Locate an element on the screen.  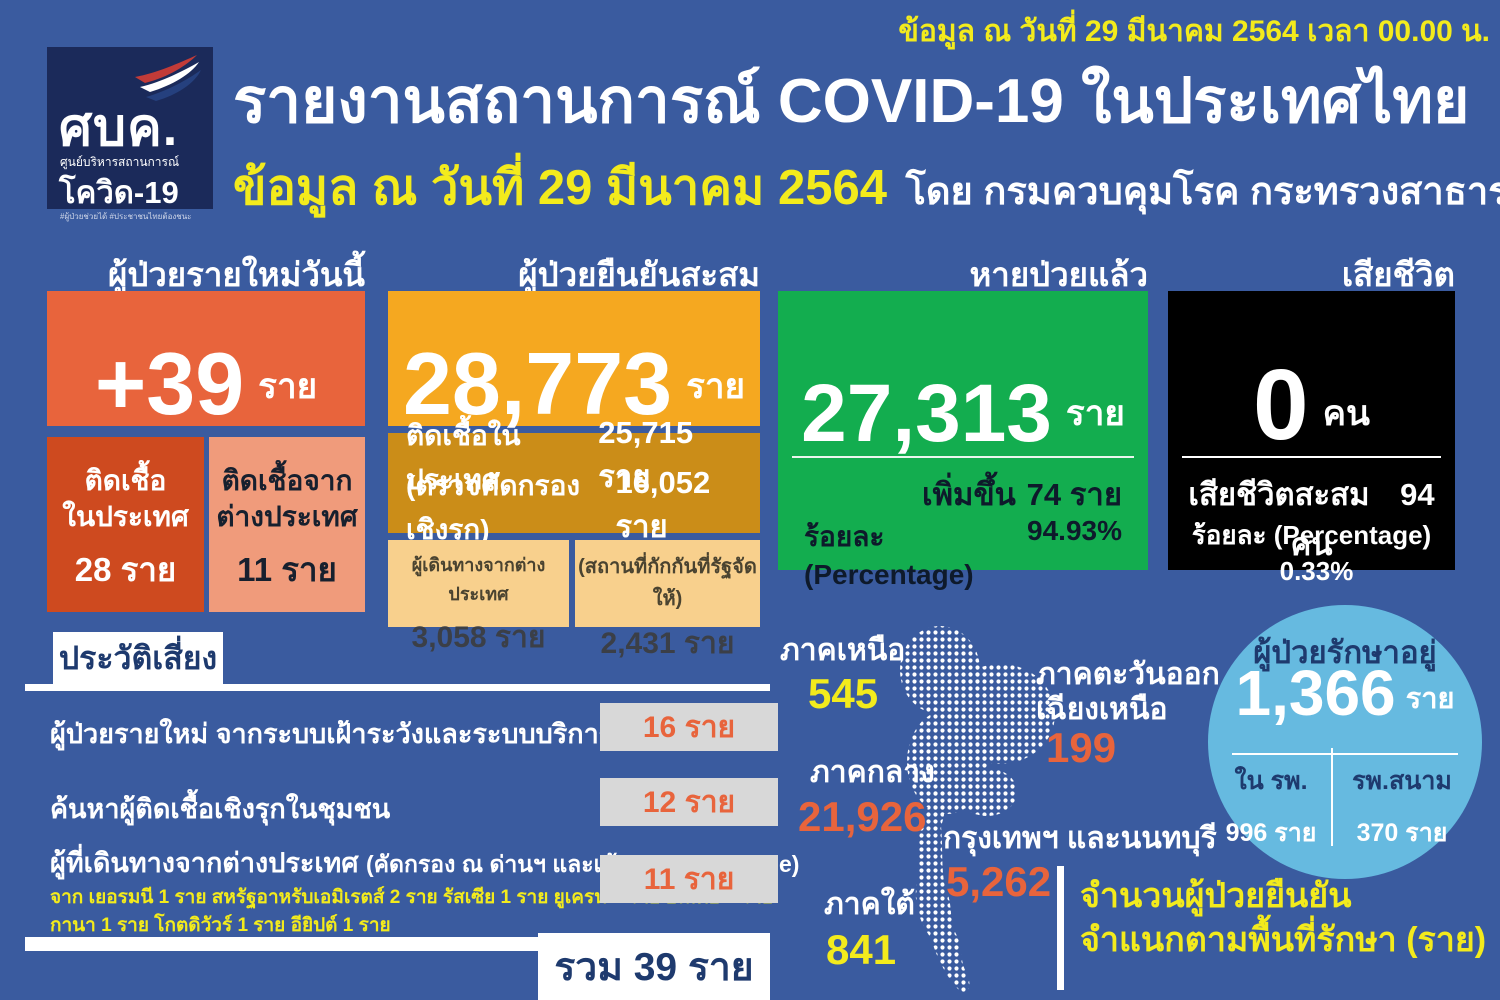
map-caption-bar is located at coordinates (1060, 928).